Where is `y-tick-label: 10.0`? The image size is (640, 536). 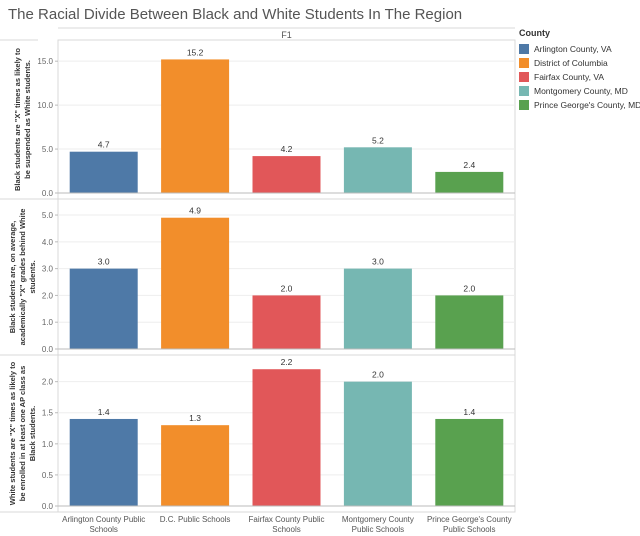
y-tick-label: 10.0 is located at coordinates (45, 105).